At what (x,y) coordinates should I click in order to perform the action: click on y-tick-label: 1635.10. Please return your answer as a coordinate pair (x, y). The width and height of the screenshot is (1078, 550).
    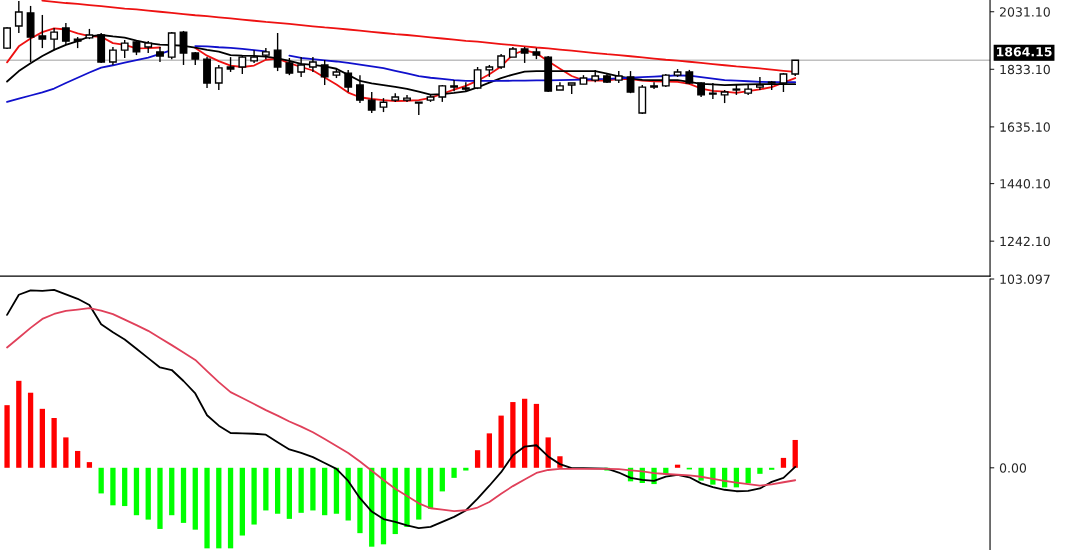
    Looking at the image, I should click on (1025, 127).